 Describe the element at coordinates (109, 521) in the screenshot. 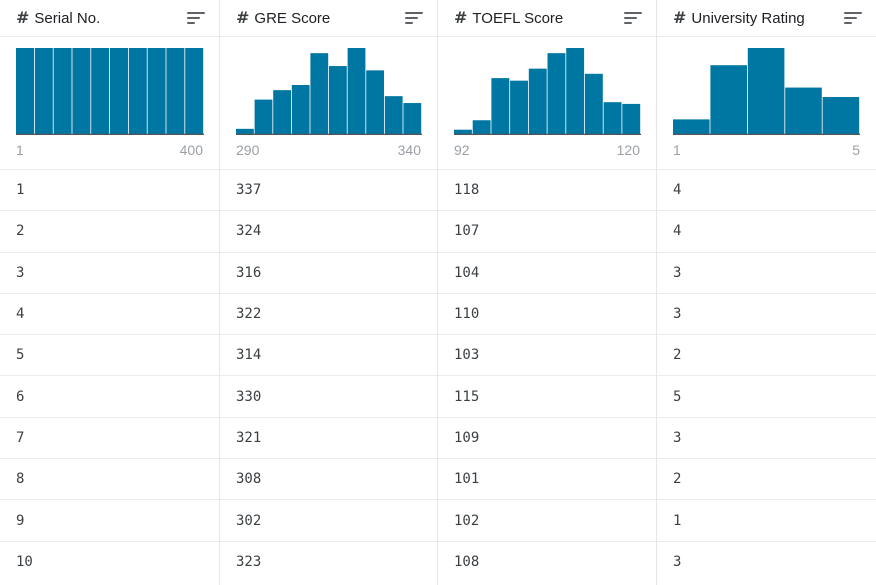

I see `table-cell: 9` at that location.